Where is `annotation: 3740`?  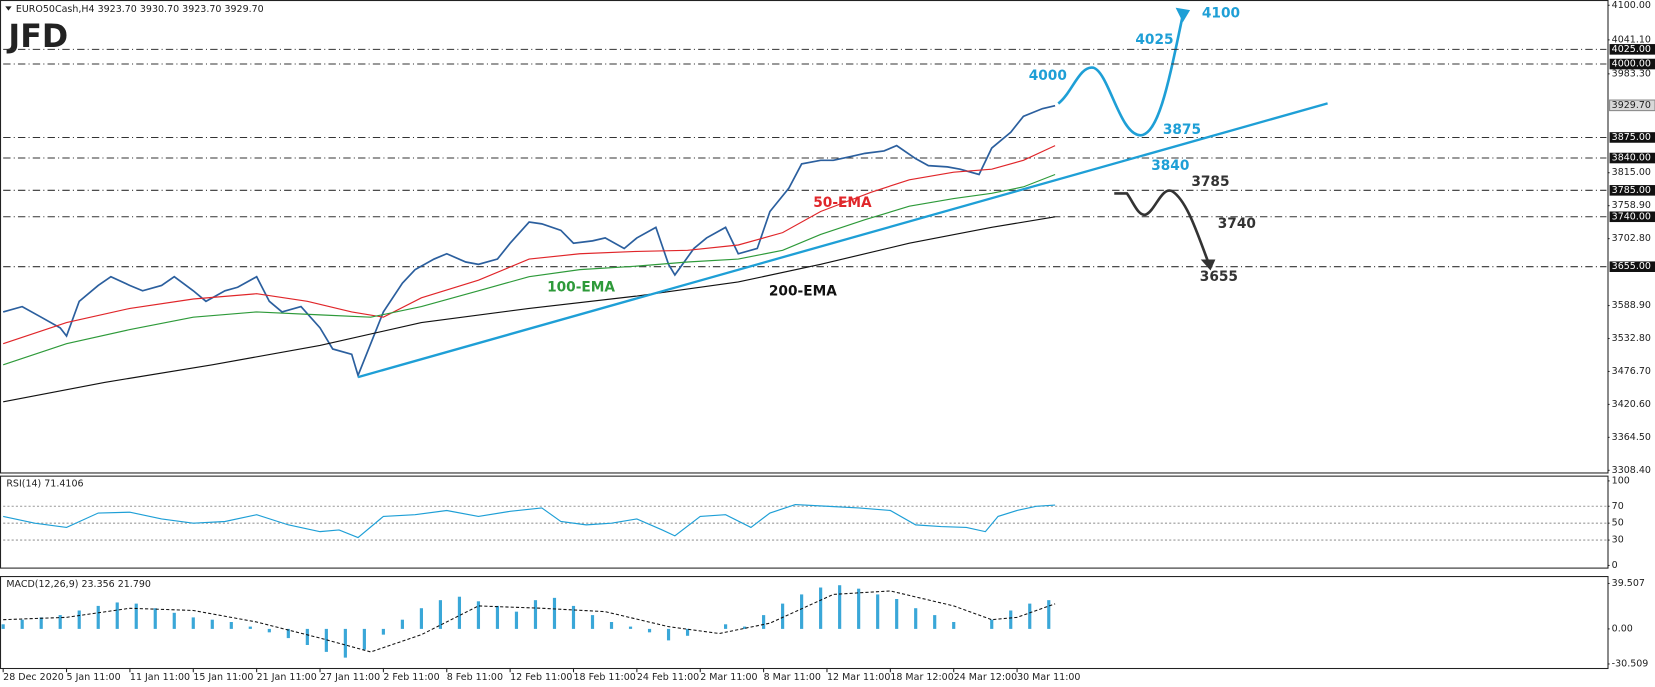
annotation: 3740 is located at coordinates (1237, 224).